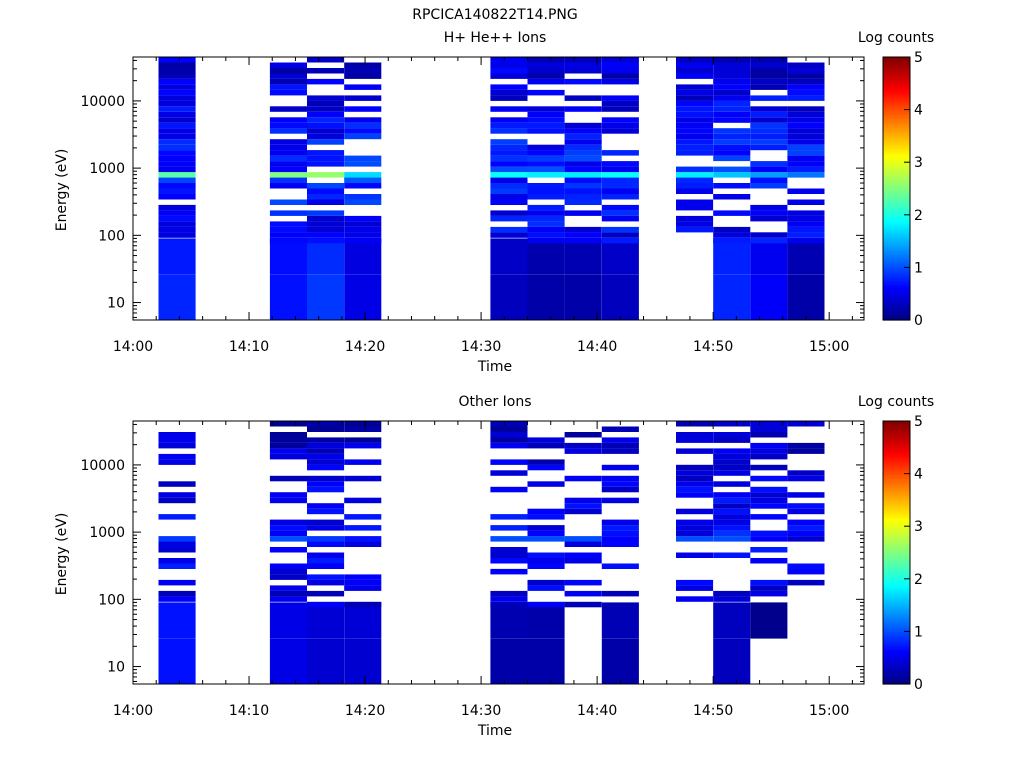 This screenshot has width=1024, height=768. What do you see at coordinates (249, 347) in the screenshot?
I see `x-tick-label: 14:10` at bounding box center [249, 347].